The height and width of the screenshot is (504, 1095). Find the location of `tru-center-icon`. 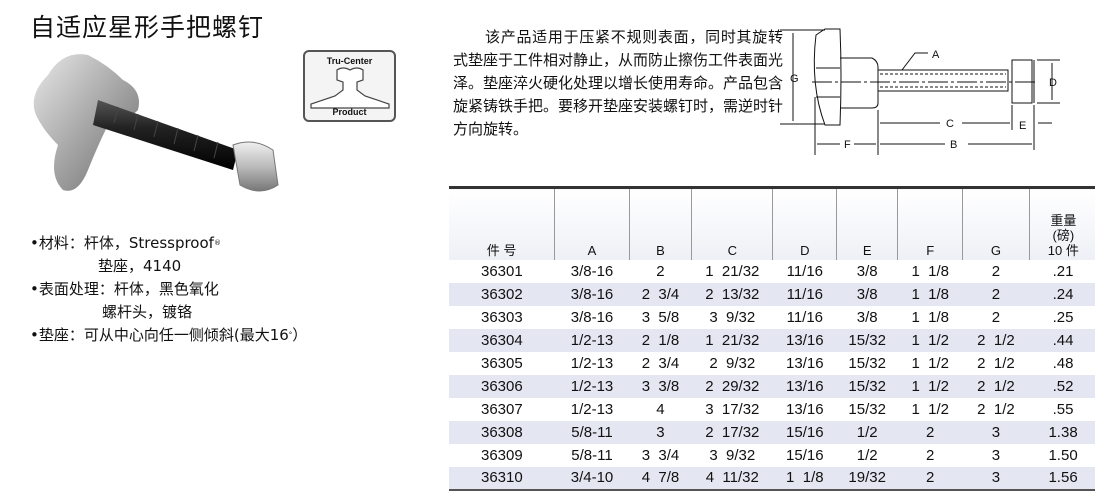

tru-center-icon is located at coordinates (350, 88).